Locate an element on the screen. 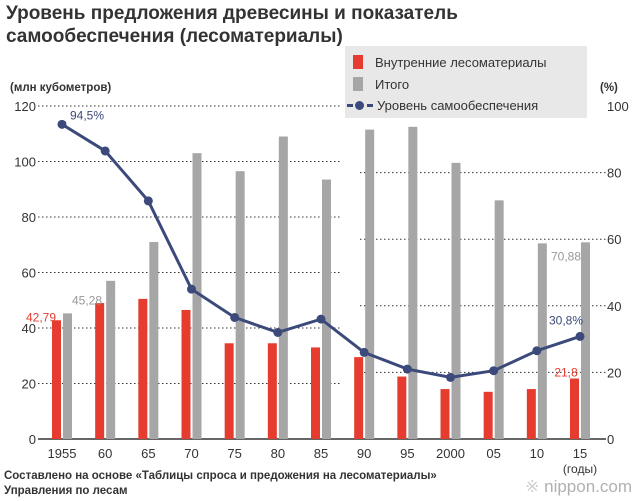  y-left-tick-label: 80 is located at coordinates (29, 217).